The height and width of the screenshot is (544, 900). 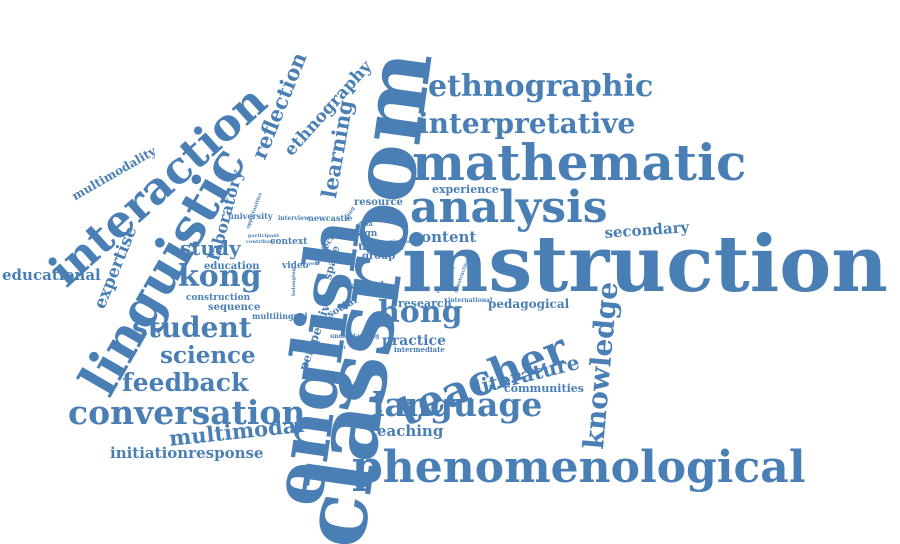 I want to click on word-sequence: sequence, so click(x=234, y=307).